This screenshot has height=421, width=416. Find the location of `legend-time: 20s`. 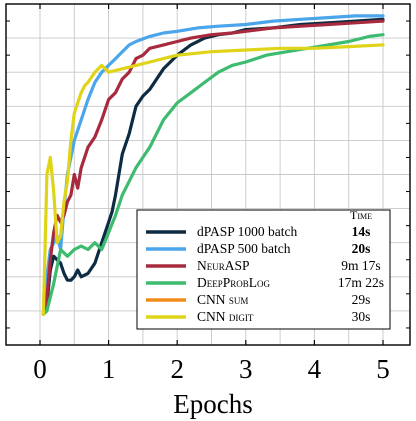

legend-time: 20s is located at coordinates (361, 248).